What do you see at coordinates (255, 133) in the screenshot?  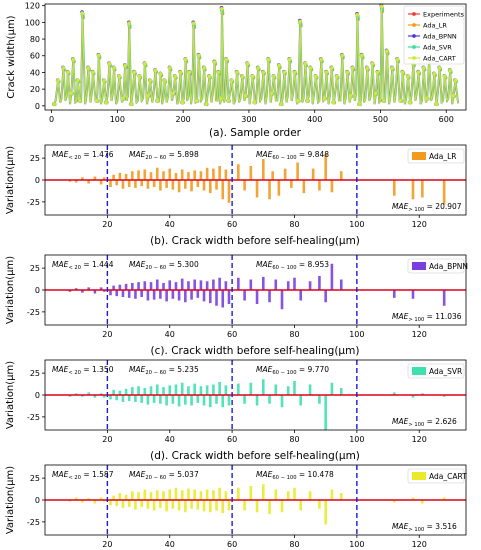 I see `panel-caption: (a). Sample order` at bounding box center [255, 133].